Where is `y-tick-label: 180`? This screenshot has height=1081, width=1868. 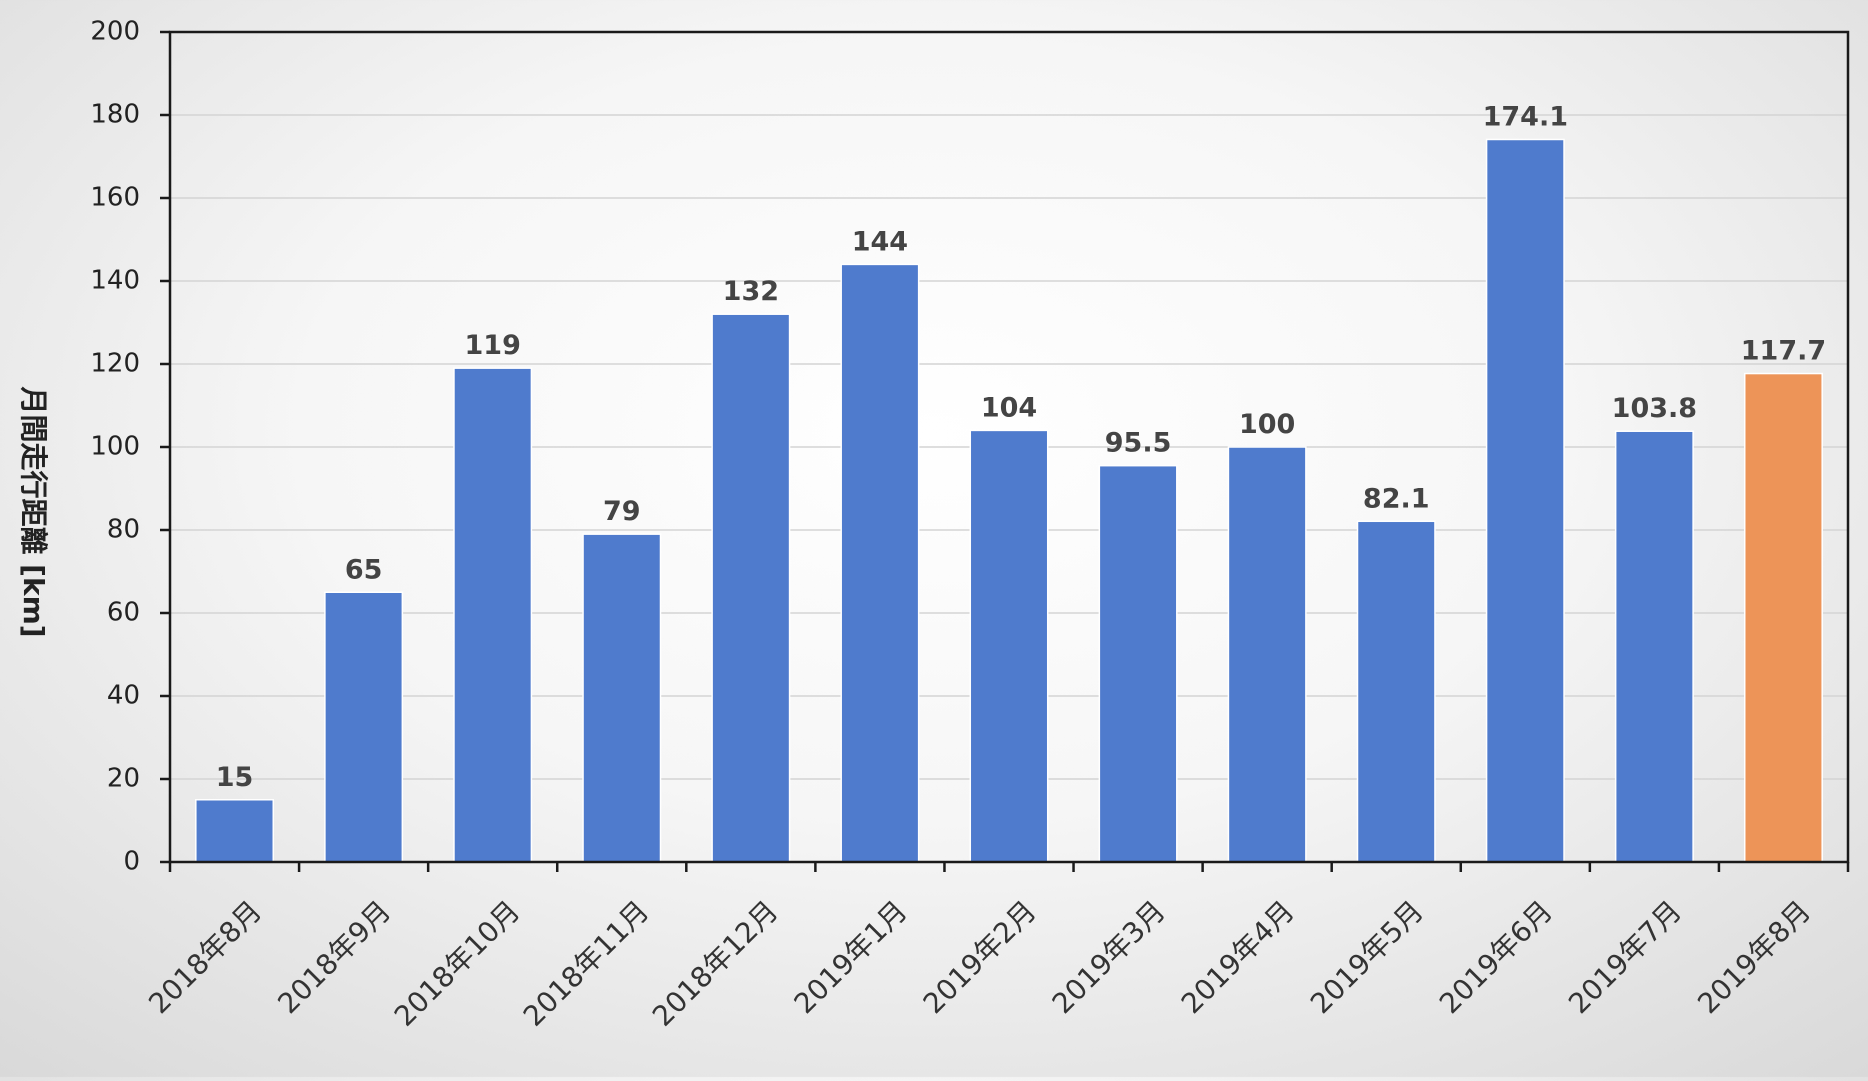 y-tick-label: 180 is located at coordinates (115, 115).